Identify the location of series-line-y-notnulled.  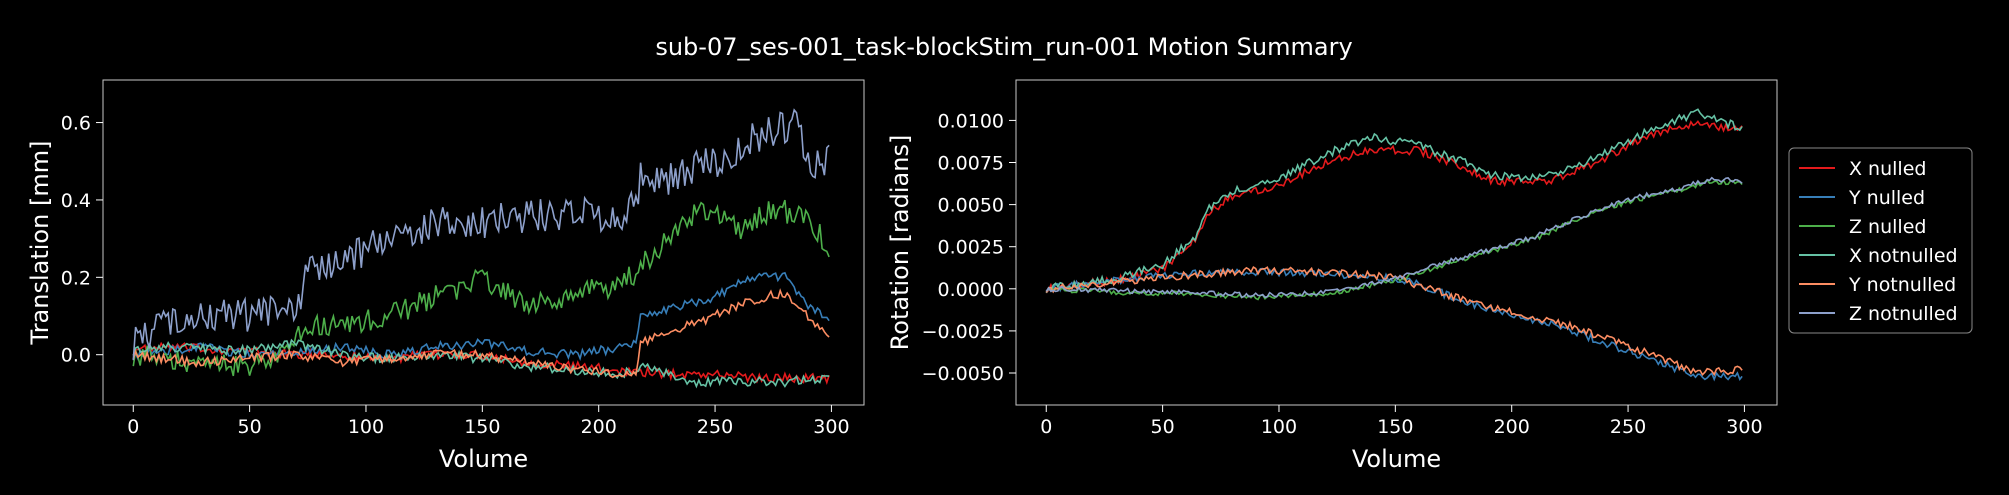
(481, 333).